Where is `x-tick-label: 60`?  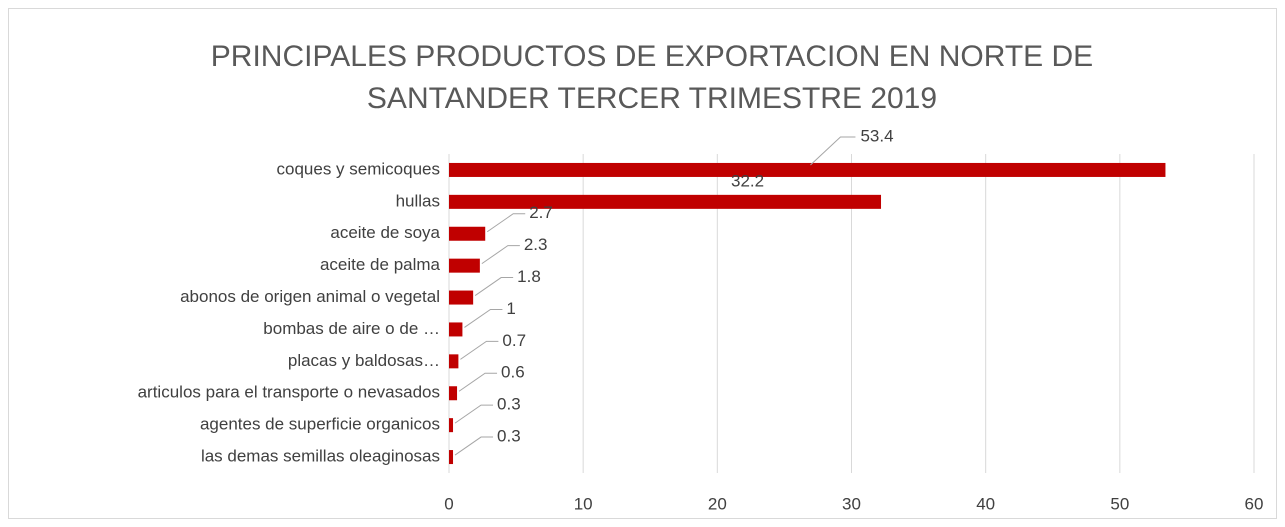
x-tick-label: 60 is located at coordinates (1254, 503).